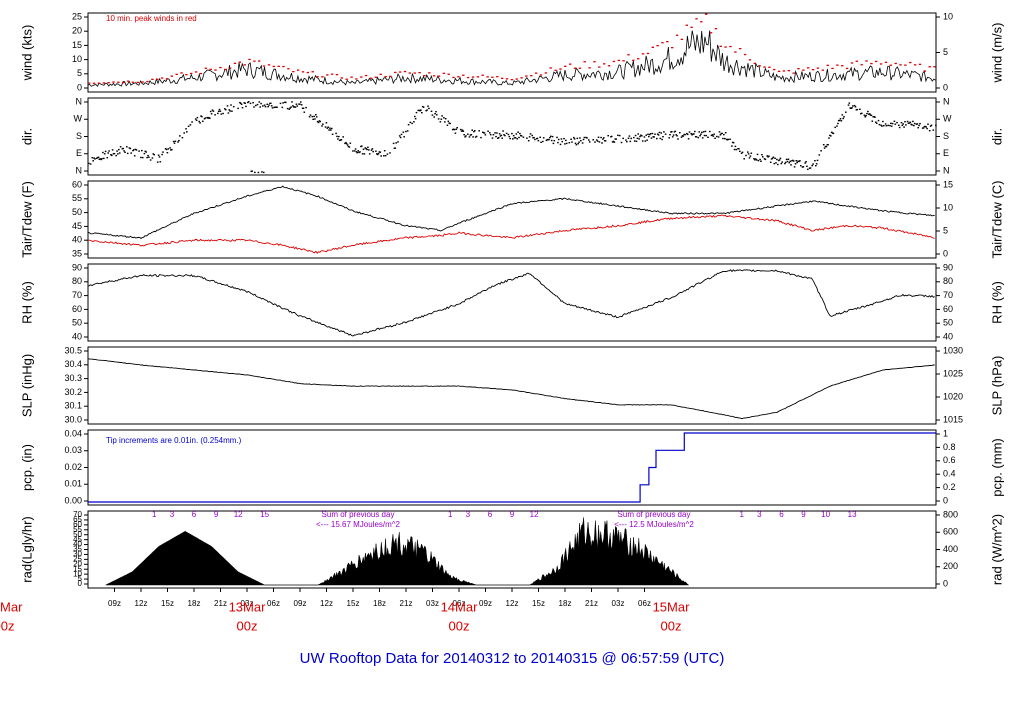 The width and height of the screenshot is (1024, 705). I want to click on time-tick-label: 18z, so click(194, 603).